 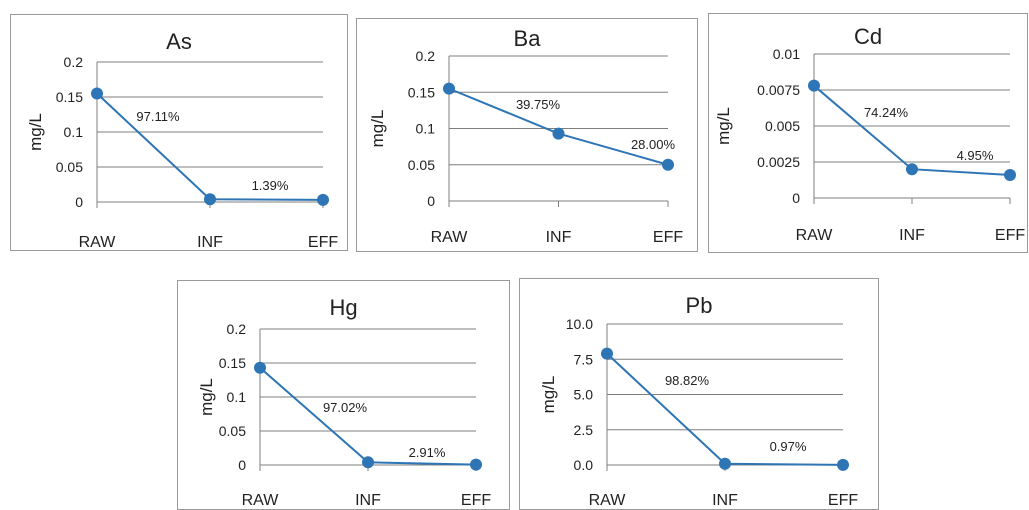 What do you see at coordinates (778, 90) in the screenshot?
I see `y-tick-label: 0.0075` at bounding box center [778, 90].